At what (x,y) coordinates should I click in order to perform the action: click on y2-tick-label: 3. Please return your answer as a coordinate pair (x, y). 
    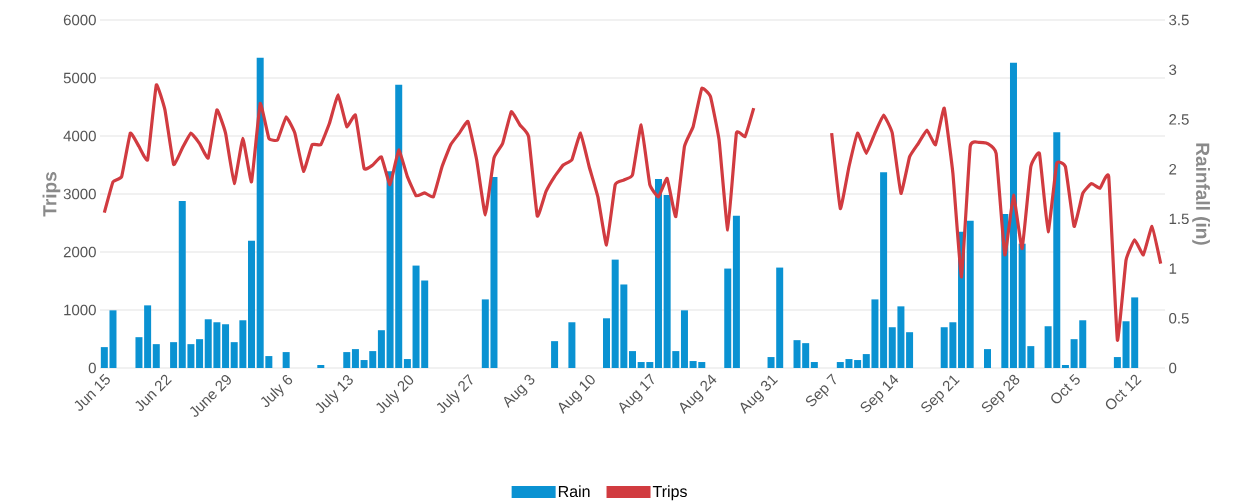
    Looking at the image, I should click on (1173, 70).